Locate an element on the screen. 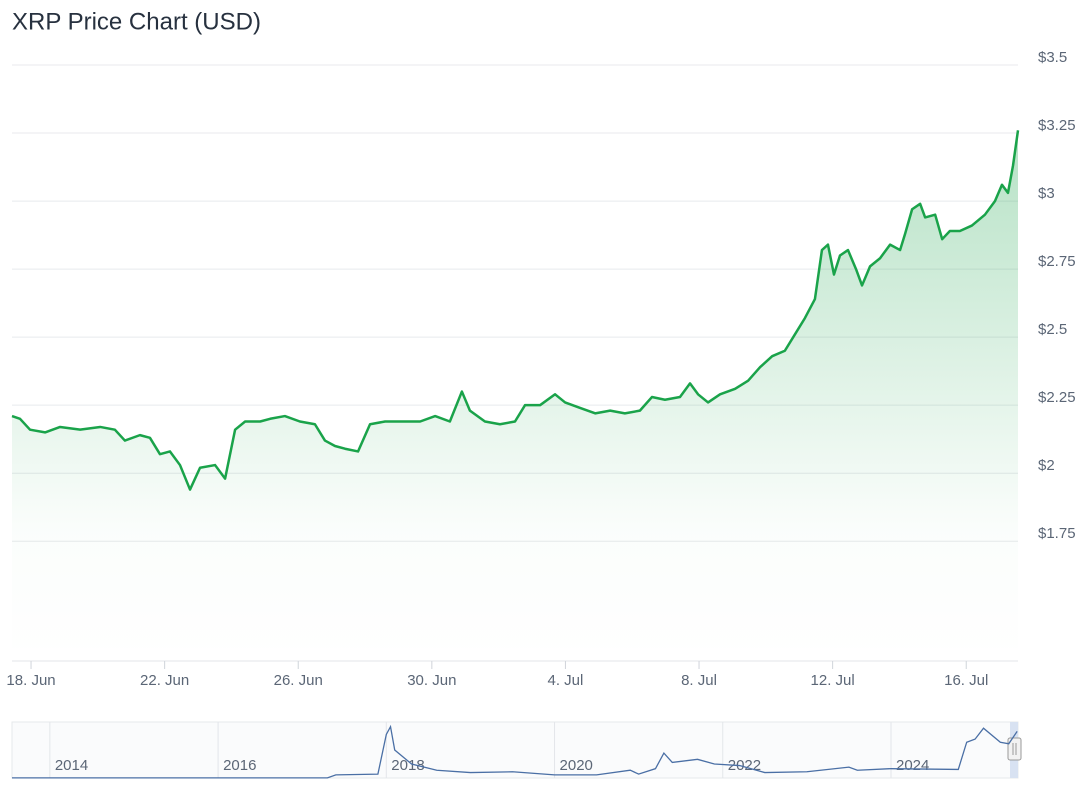 Image resolution: width=1090 pixels, height=796 pixels. y-tick-label: $3.5 is located at coordinates (1052, 57).